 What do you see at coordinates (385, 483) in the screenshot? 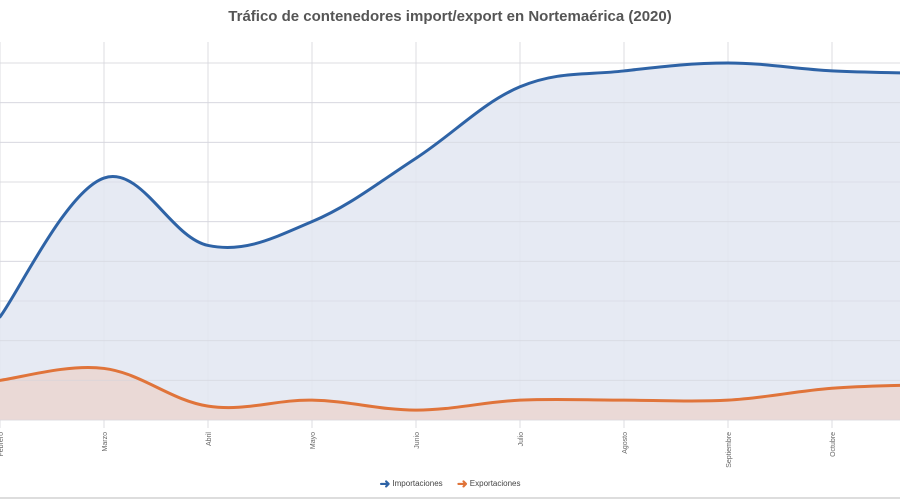
I see `blue-arrow-icon: ➜` at bounding box center [385, 483].